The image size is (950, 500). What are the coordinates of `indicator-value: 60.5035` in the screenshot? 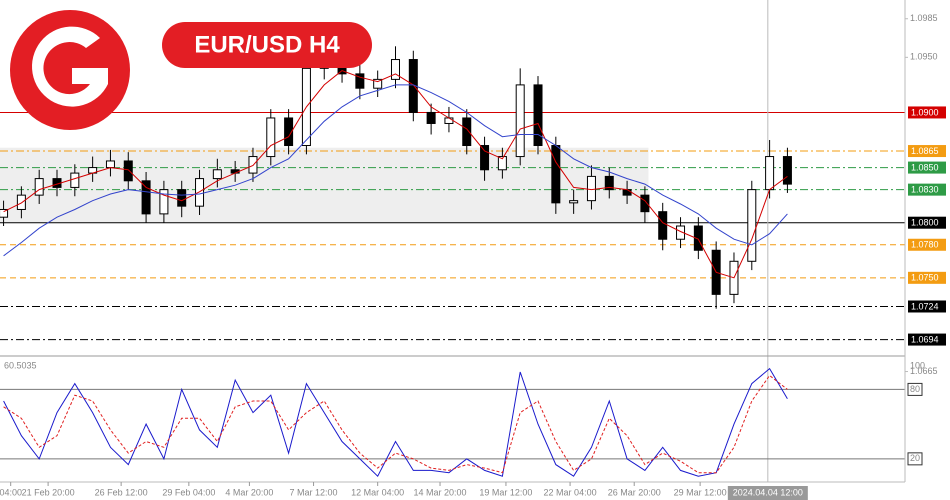 It's located at (20, 365).